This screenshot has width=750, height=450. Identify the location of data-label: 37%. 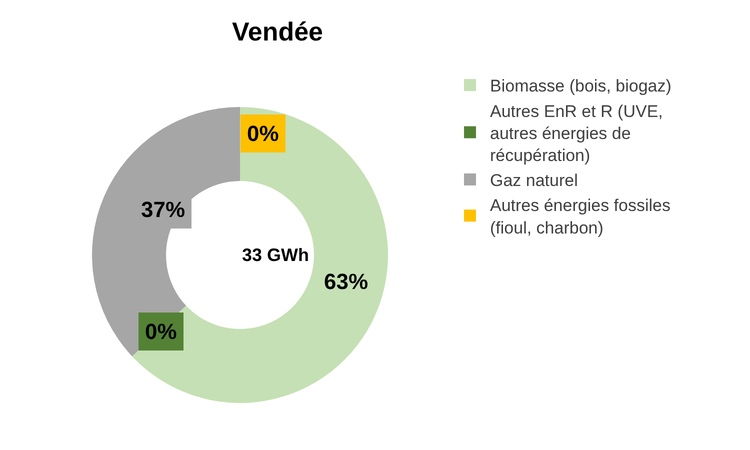
(163, 209).